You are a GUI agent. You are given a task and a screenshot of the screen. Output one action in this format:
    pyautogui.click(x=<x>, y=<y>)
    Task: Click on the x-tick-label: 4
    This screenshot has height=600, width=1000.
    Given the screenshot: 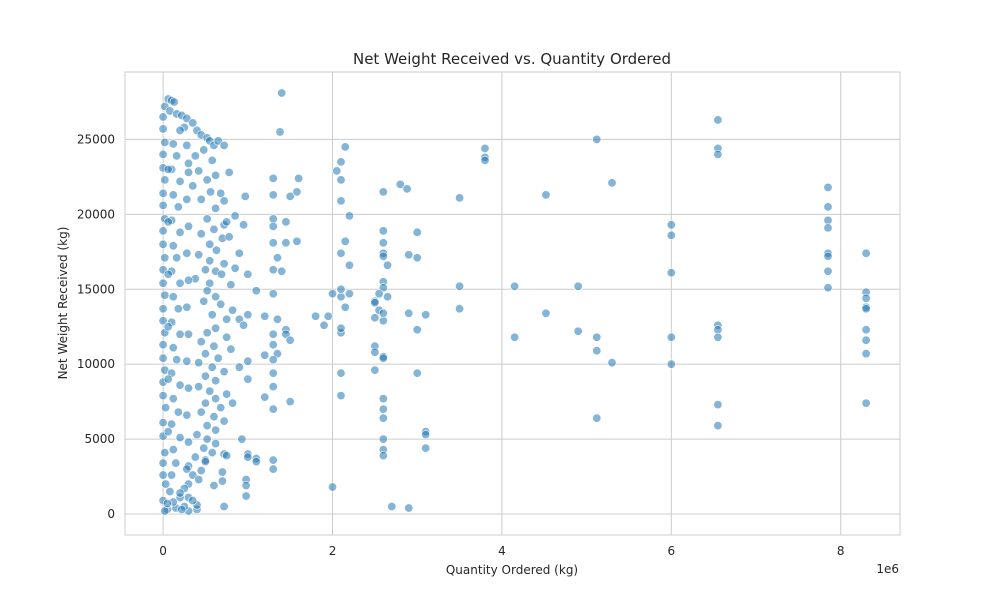 What is the action you would take?
    pyautogui.click(x=502, y=551)
    